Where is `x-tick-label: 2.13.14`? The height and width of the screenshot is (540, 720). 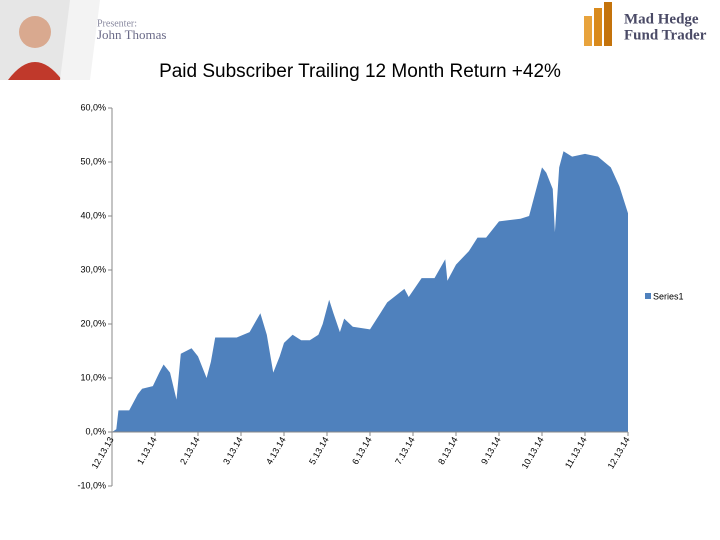 x-tick-label: 2.13.14 is located at coordinates (190, 450).